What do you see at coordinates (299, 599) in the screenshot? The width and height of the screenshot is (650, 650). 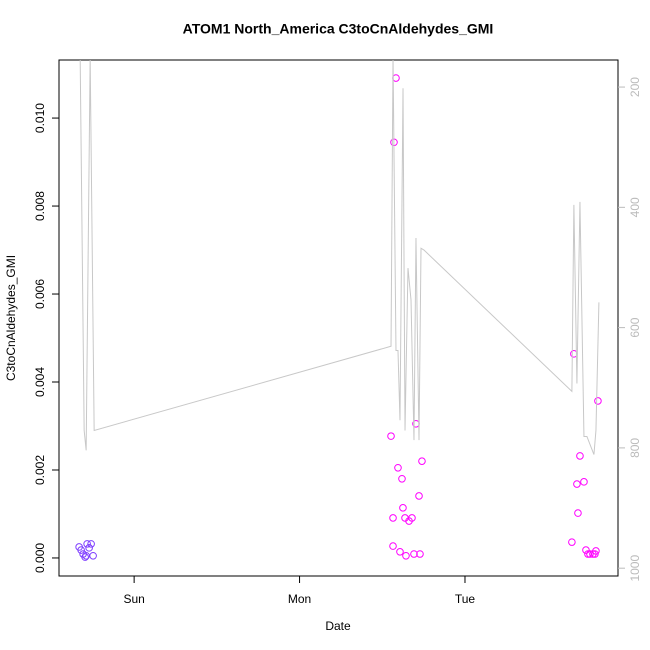 I see `x-tick-label: Mon` at bounding box center [299, 599].